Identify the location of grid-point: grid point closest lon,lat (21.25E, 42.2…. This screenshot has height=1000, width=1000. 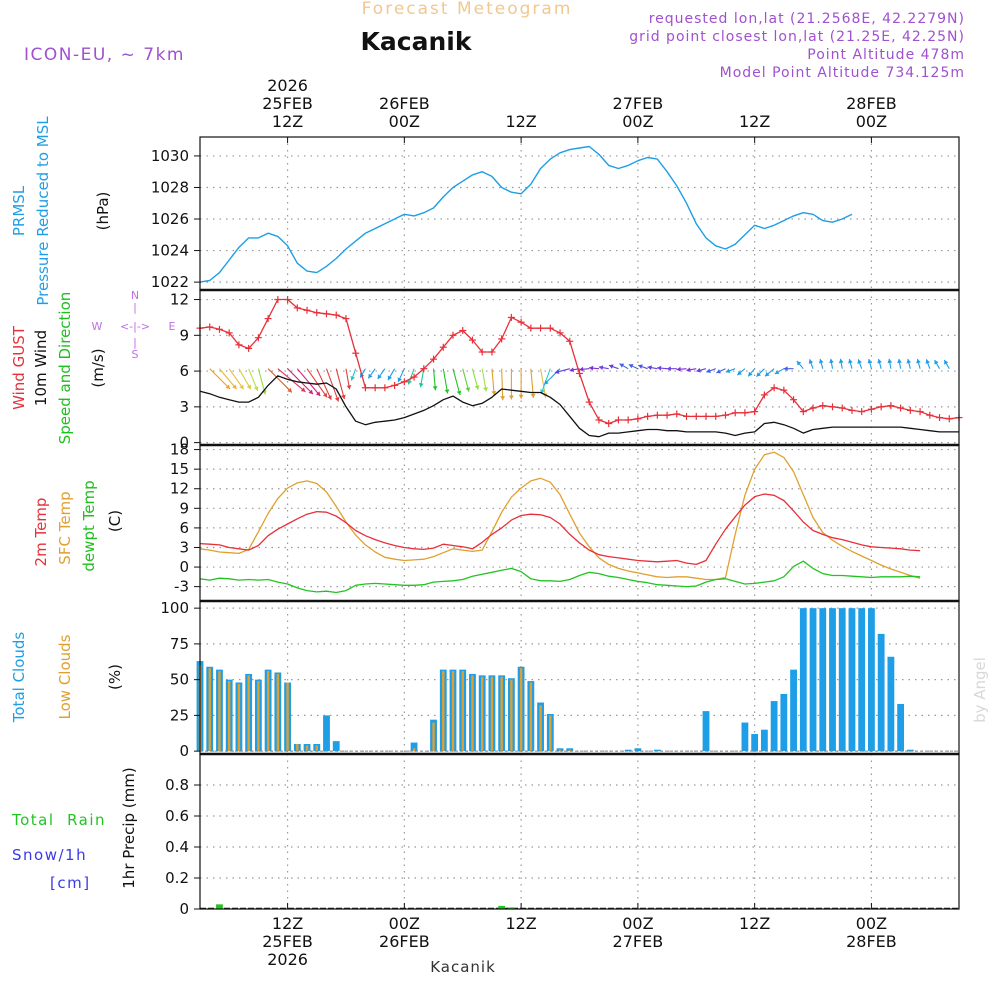
(797, 37).